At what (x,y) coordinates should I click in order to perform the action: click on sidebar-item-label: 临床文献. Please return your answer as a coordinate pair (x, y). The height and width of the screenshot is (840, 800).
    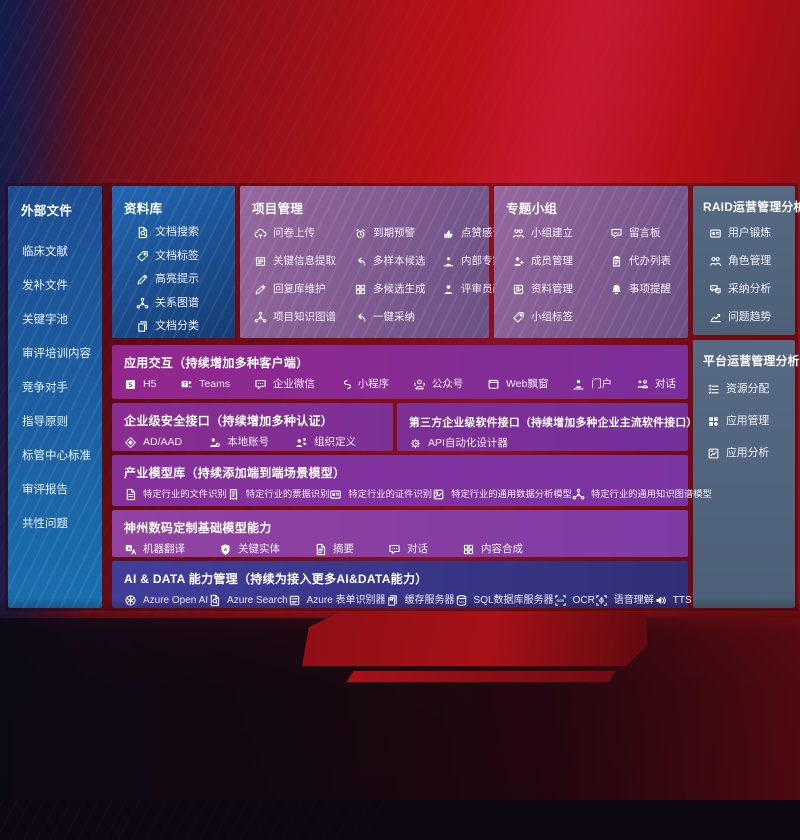
    Looking at the image, I should click on (45, 252).